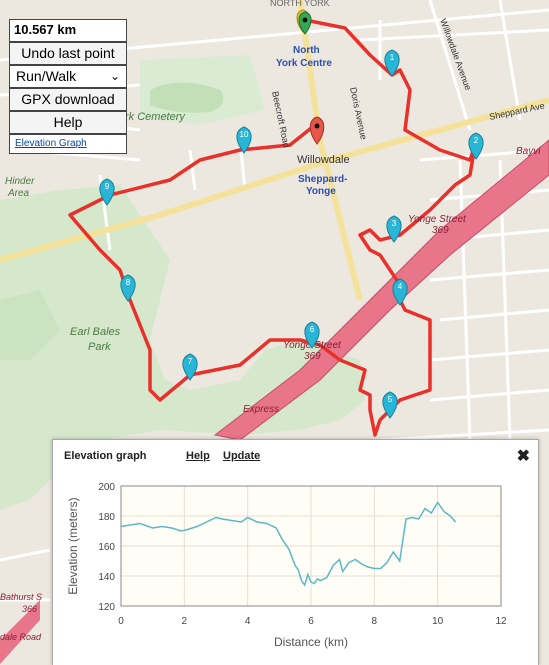 The height and width of the screenshot is (665, 549). Describe the element at coordinates (29, 609) in the screenshot. I see `label-bathurst-2: 366` at that location.